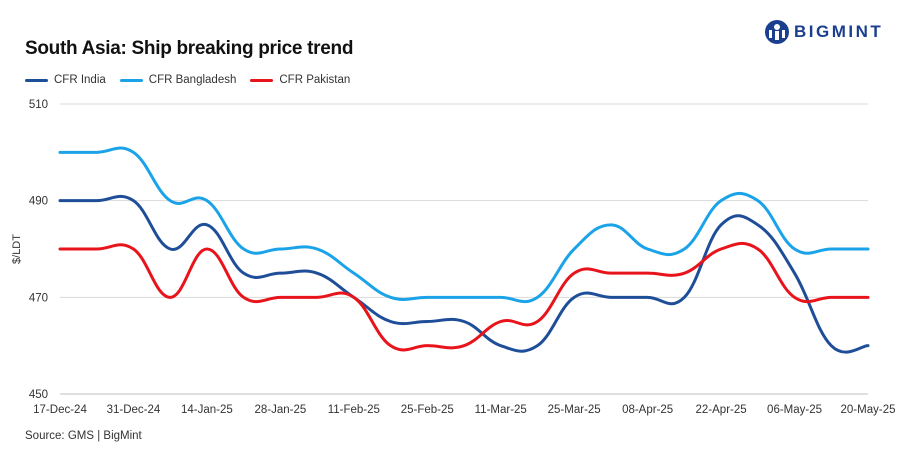  I want to click on x-tick-label-25-mar-25: 25-Mar-25, so click(574, 410).